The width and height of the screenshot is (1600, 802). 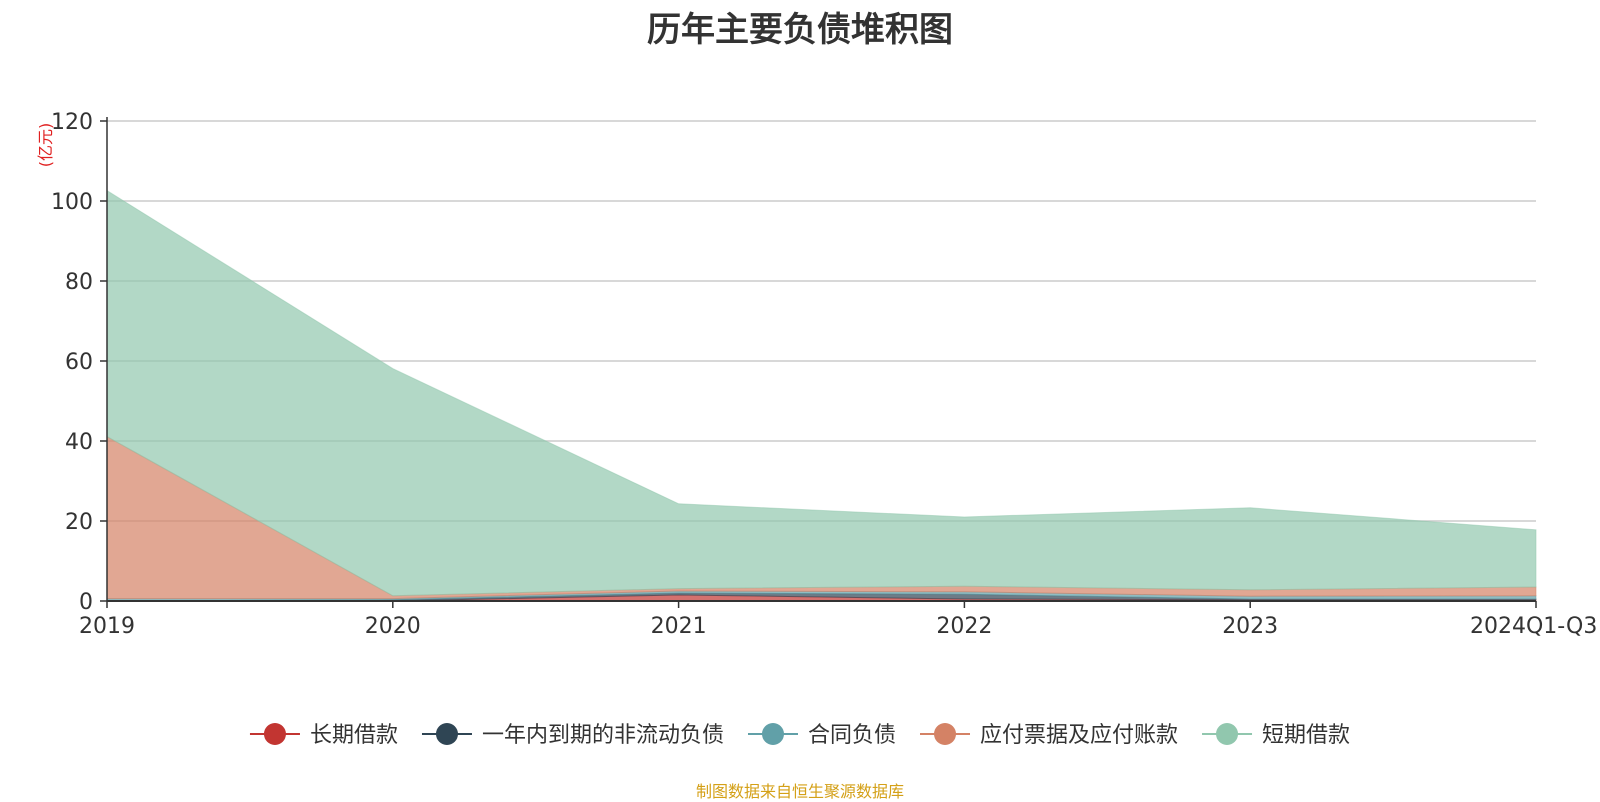 I want to click on y-tick-label: 0, so click(x=86, y=602).